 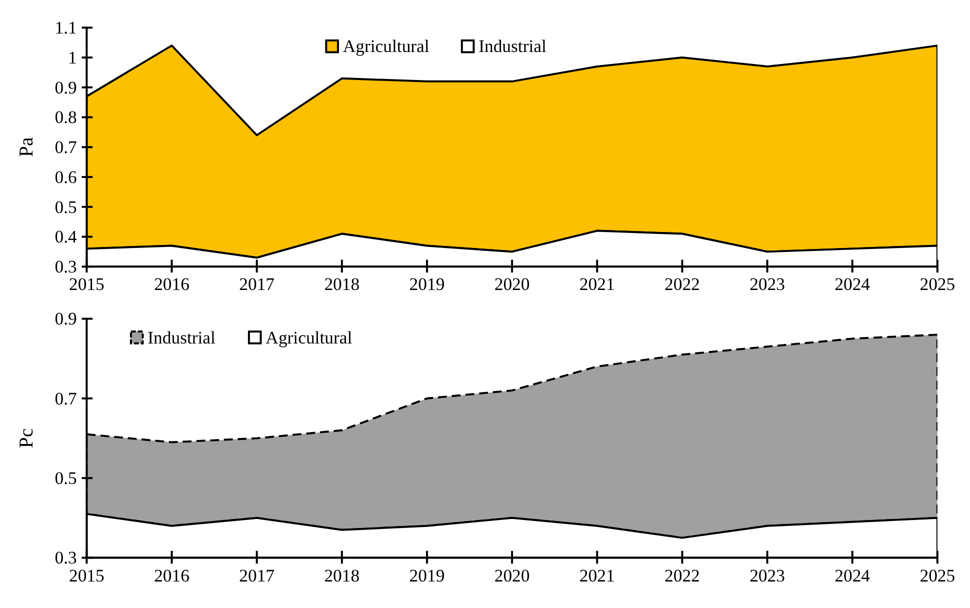 I want to click on y-axis-title: Pc, so click(x=27, y=438).